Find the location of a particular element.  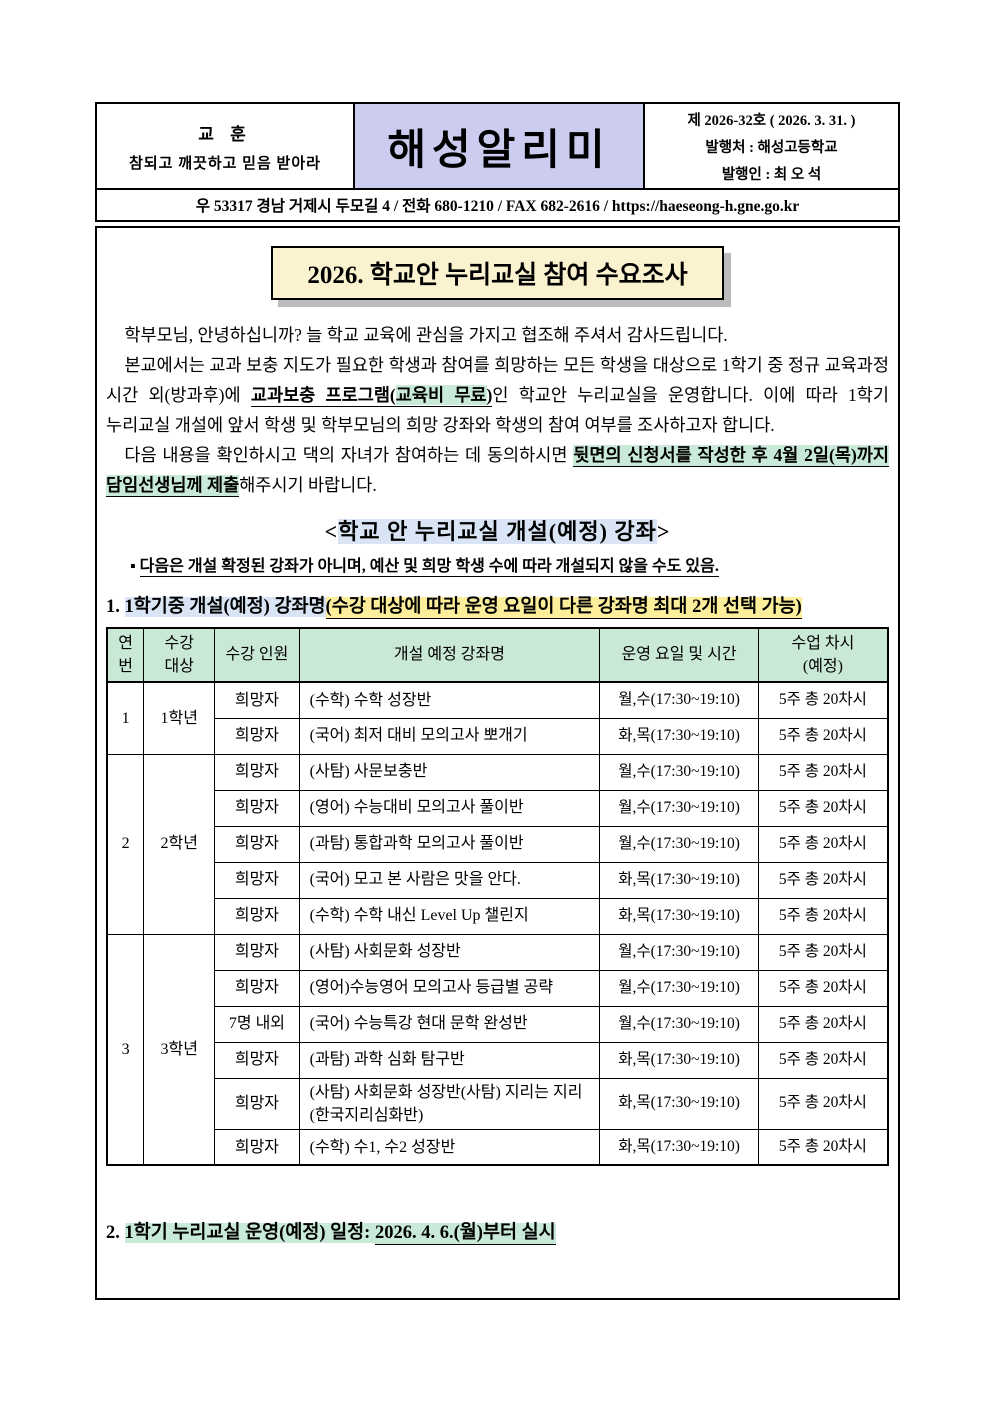

cell-course-name: (수학) 수학 성장반 is located at coordinates (449, 700).